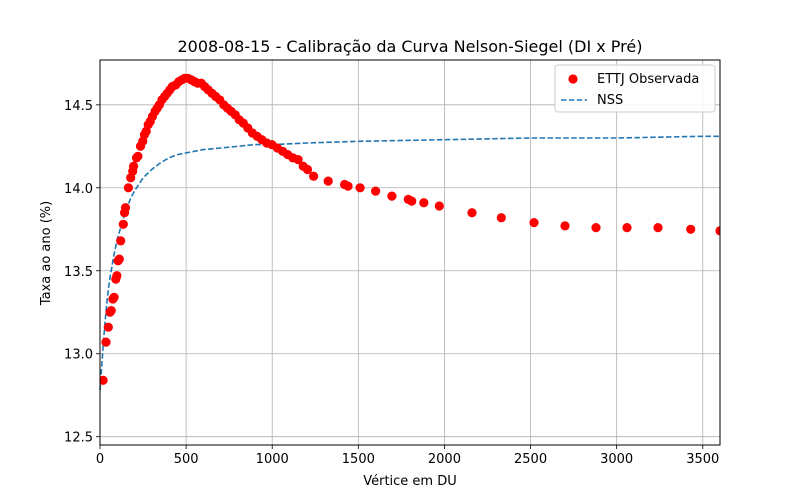  I want to click on y-tick-label: 14.5, so click(78, 106).